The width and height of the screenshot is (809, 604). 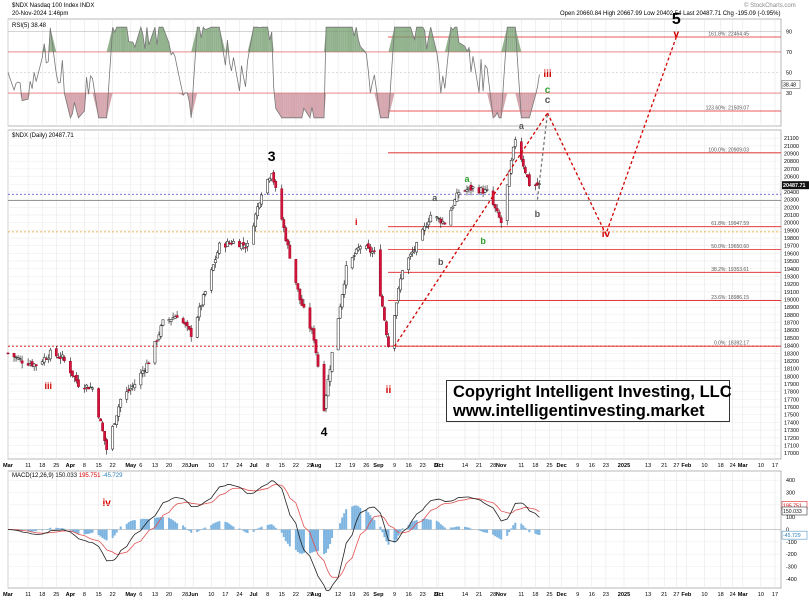 I want to click on y-tick-label: 17100, so click(x=791, y=446).